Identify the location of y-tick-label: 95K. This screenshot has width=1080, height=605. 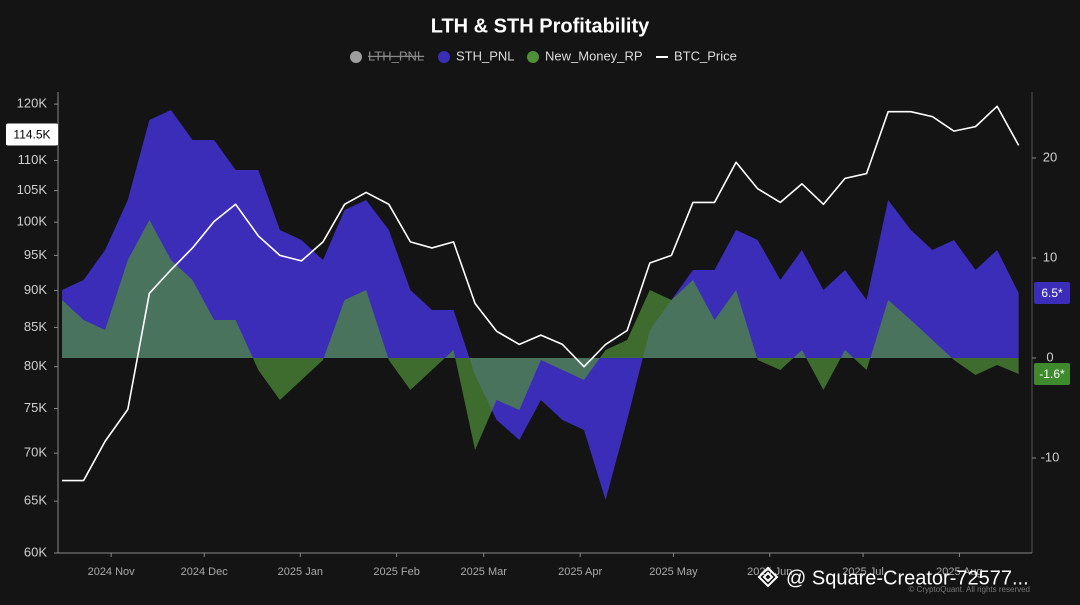
(35, 254).